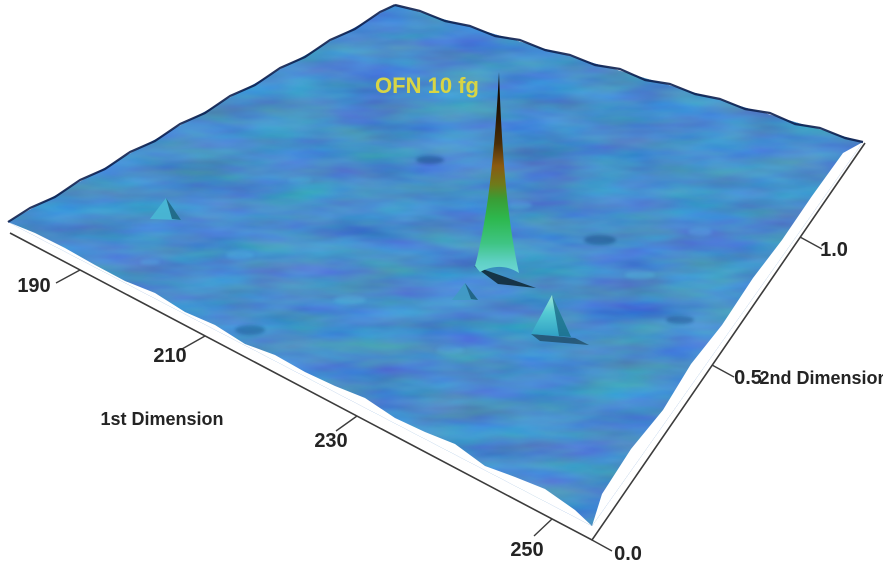 Image resolution: width=883 pixels, height=567 pixels. Describe the element at coordinates (834, 250) in the screenshot. I see `y-tick-label-1.0: 1.0` at that location.